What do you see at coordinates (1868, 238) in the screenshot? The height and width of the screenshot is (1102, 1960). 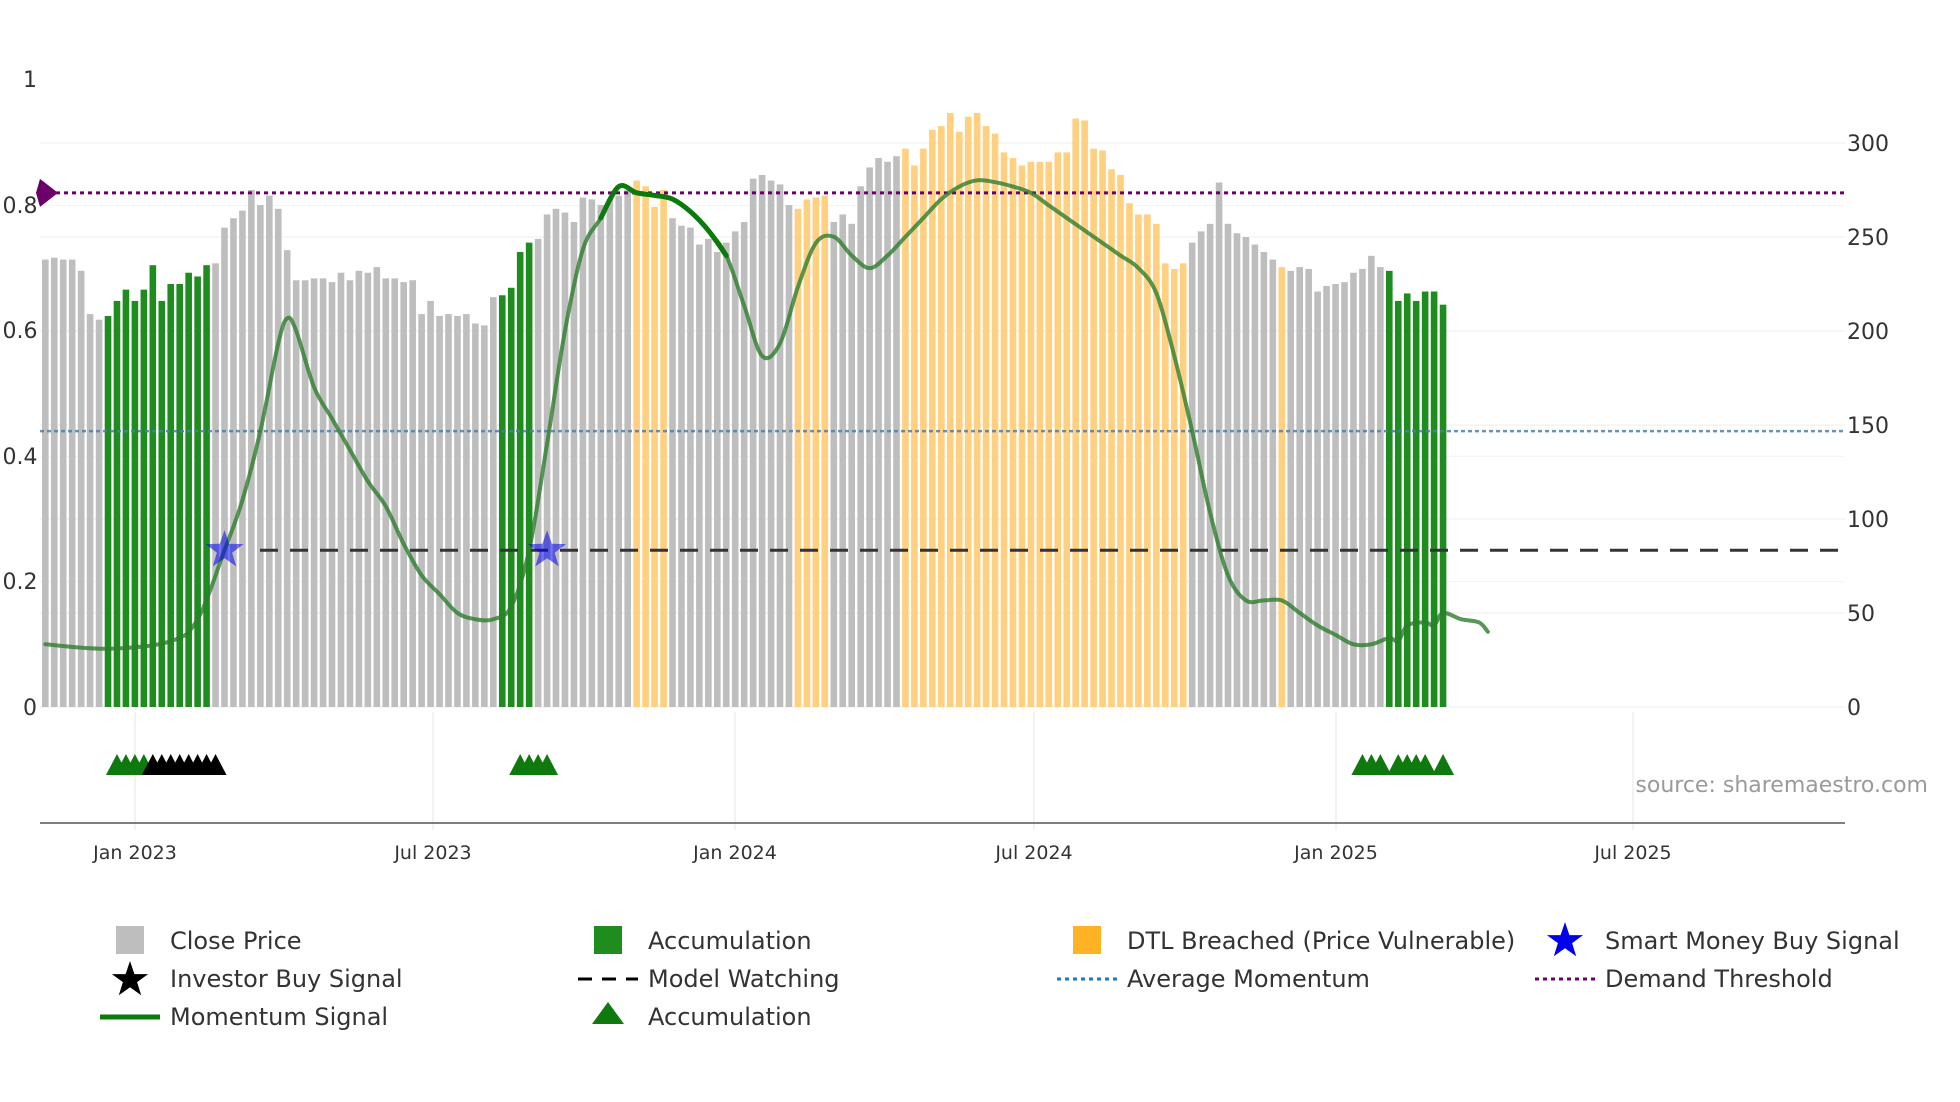 I see `right-tick-250: 250` at bounding box center [1868, 238].